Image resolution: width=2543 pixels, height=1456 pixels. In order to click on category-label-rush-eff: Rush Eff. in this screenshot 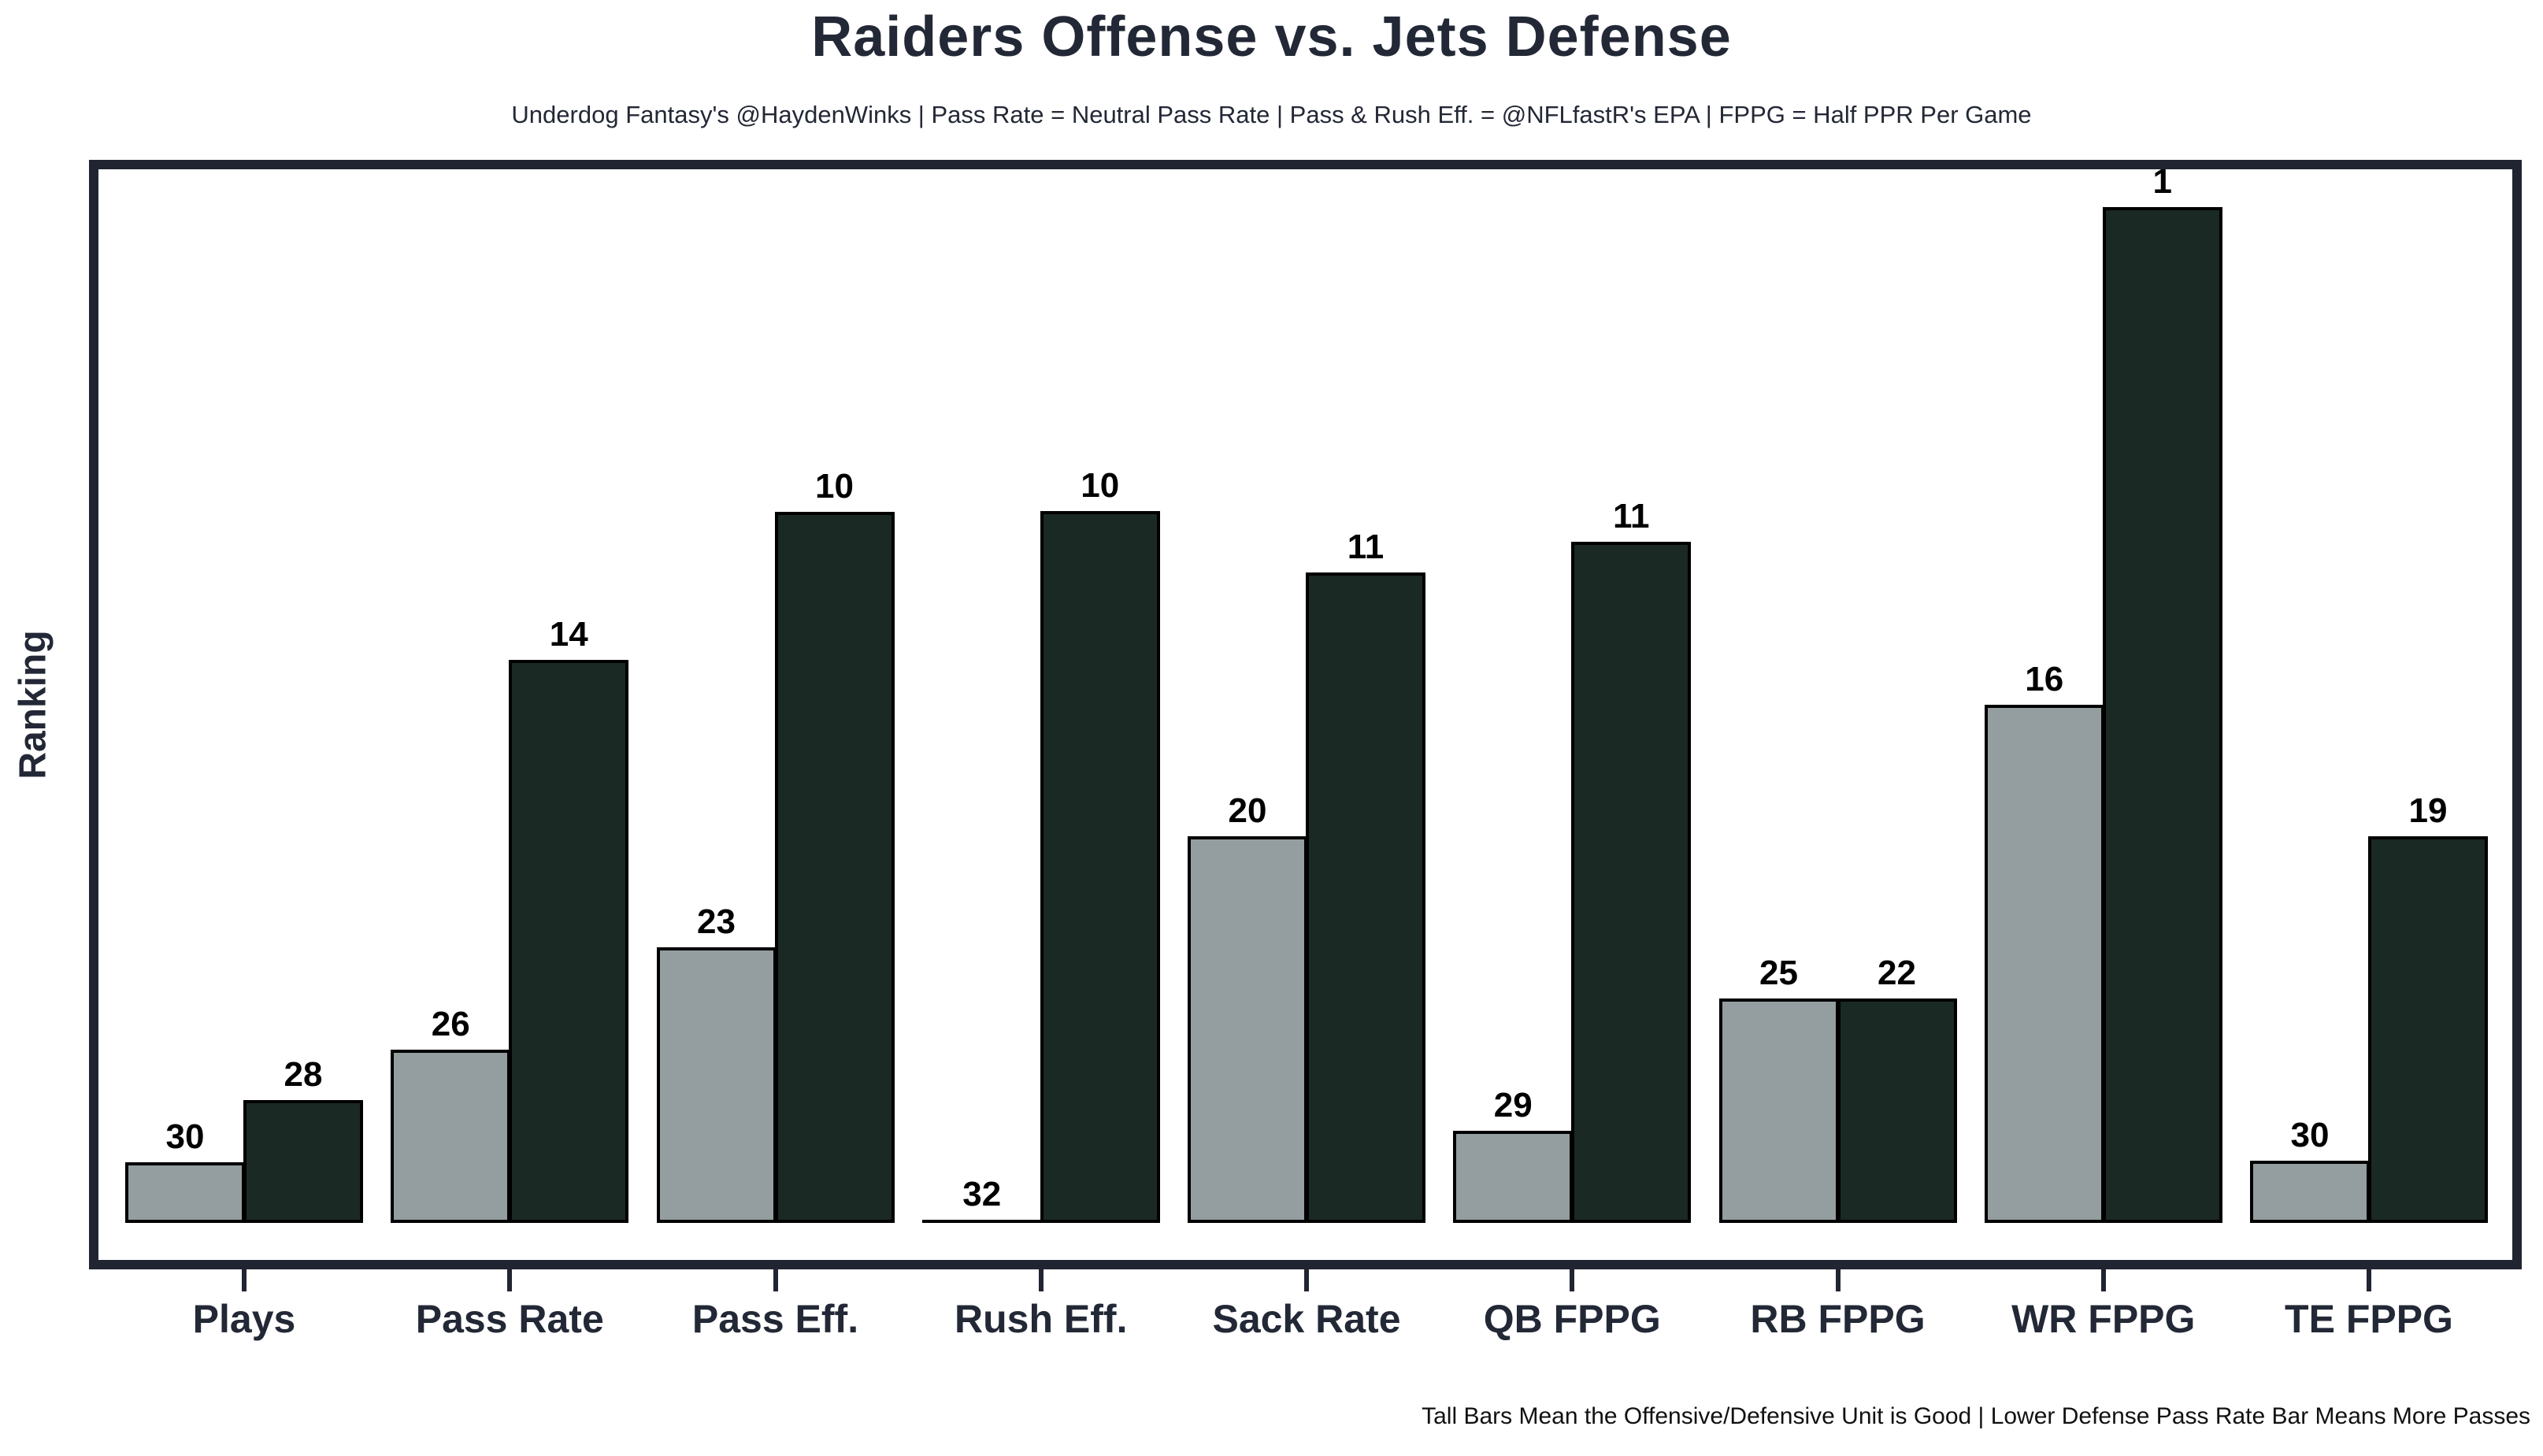, I will do `click(1041, 1319)`.